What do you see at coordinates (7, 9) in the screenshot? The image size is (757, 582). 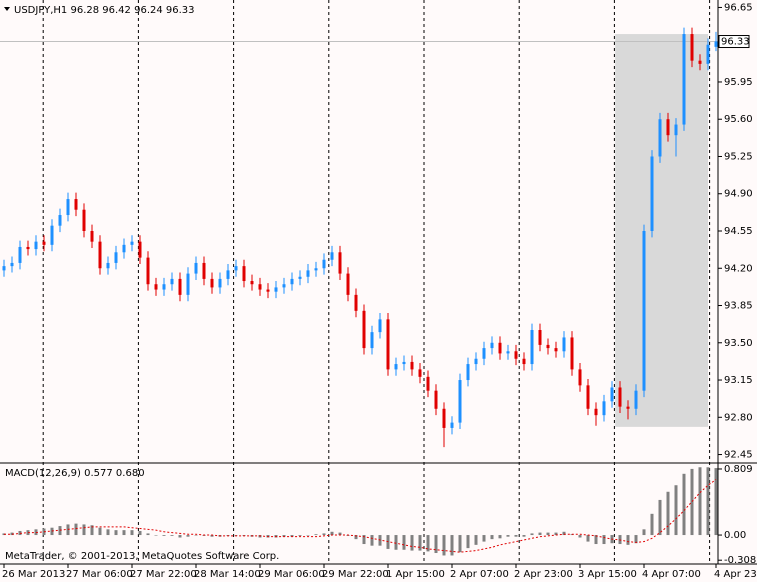 I see `menu-icon` at bounding box center [7, 9].